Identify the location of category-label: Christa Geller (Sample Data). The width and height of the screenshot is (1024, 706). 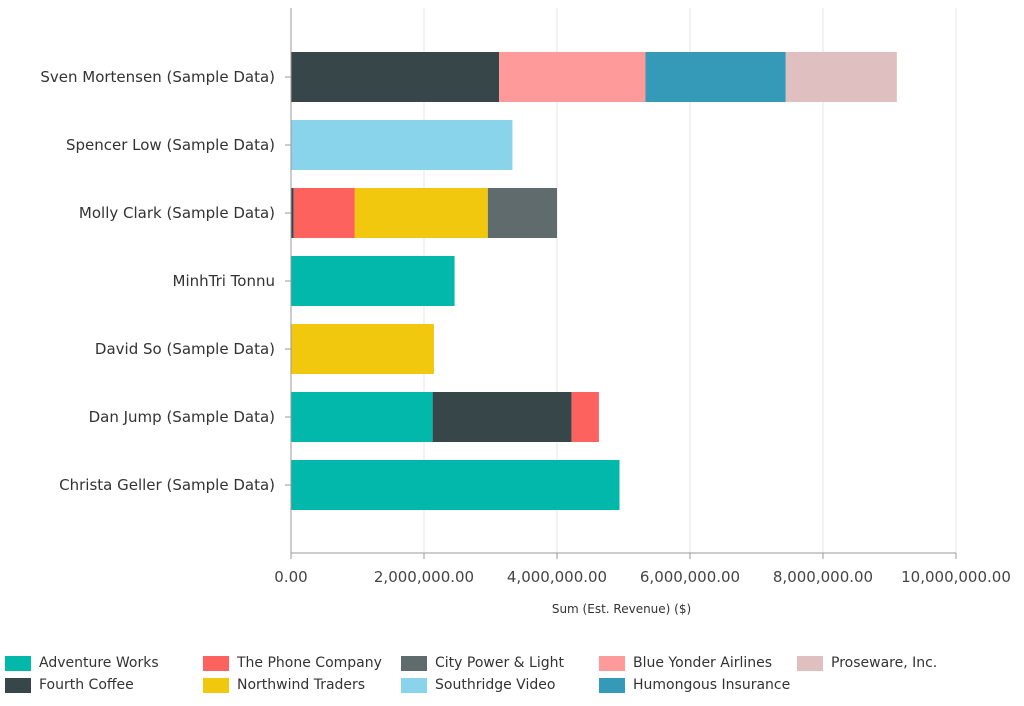
(167, 485).